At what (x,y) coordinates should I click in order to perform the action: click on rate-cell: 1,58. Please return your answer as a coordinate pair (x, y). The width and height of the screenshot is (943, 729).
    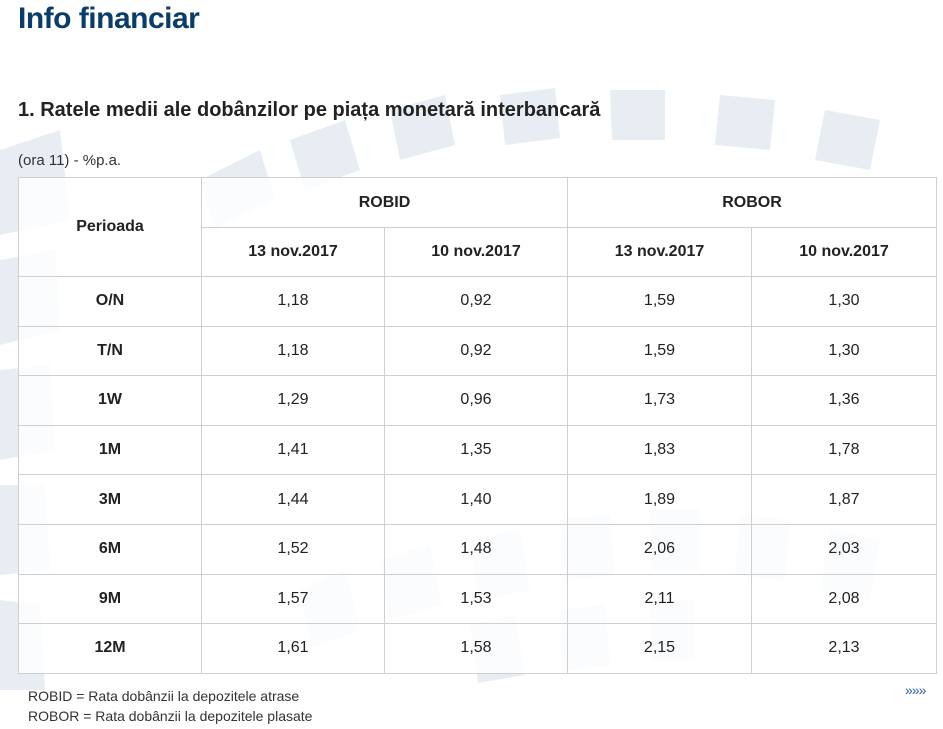
    Looking at the image, I should click on (476, 648).